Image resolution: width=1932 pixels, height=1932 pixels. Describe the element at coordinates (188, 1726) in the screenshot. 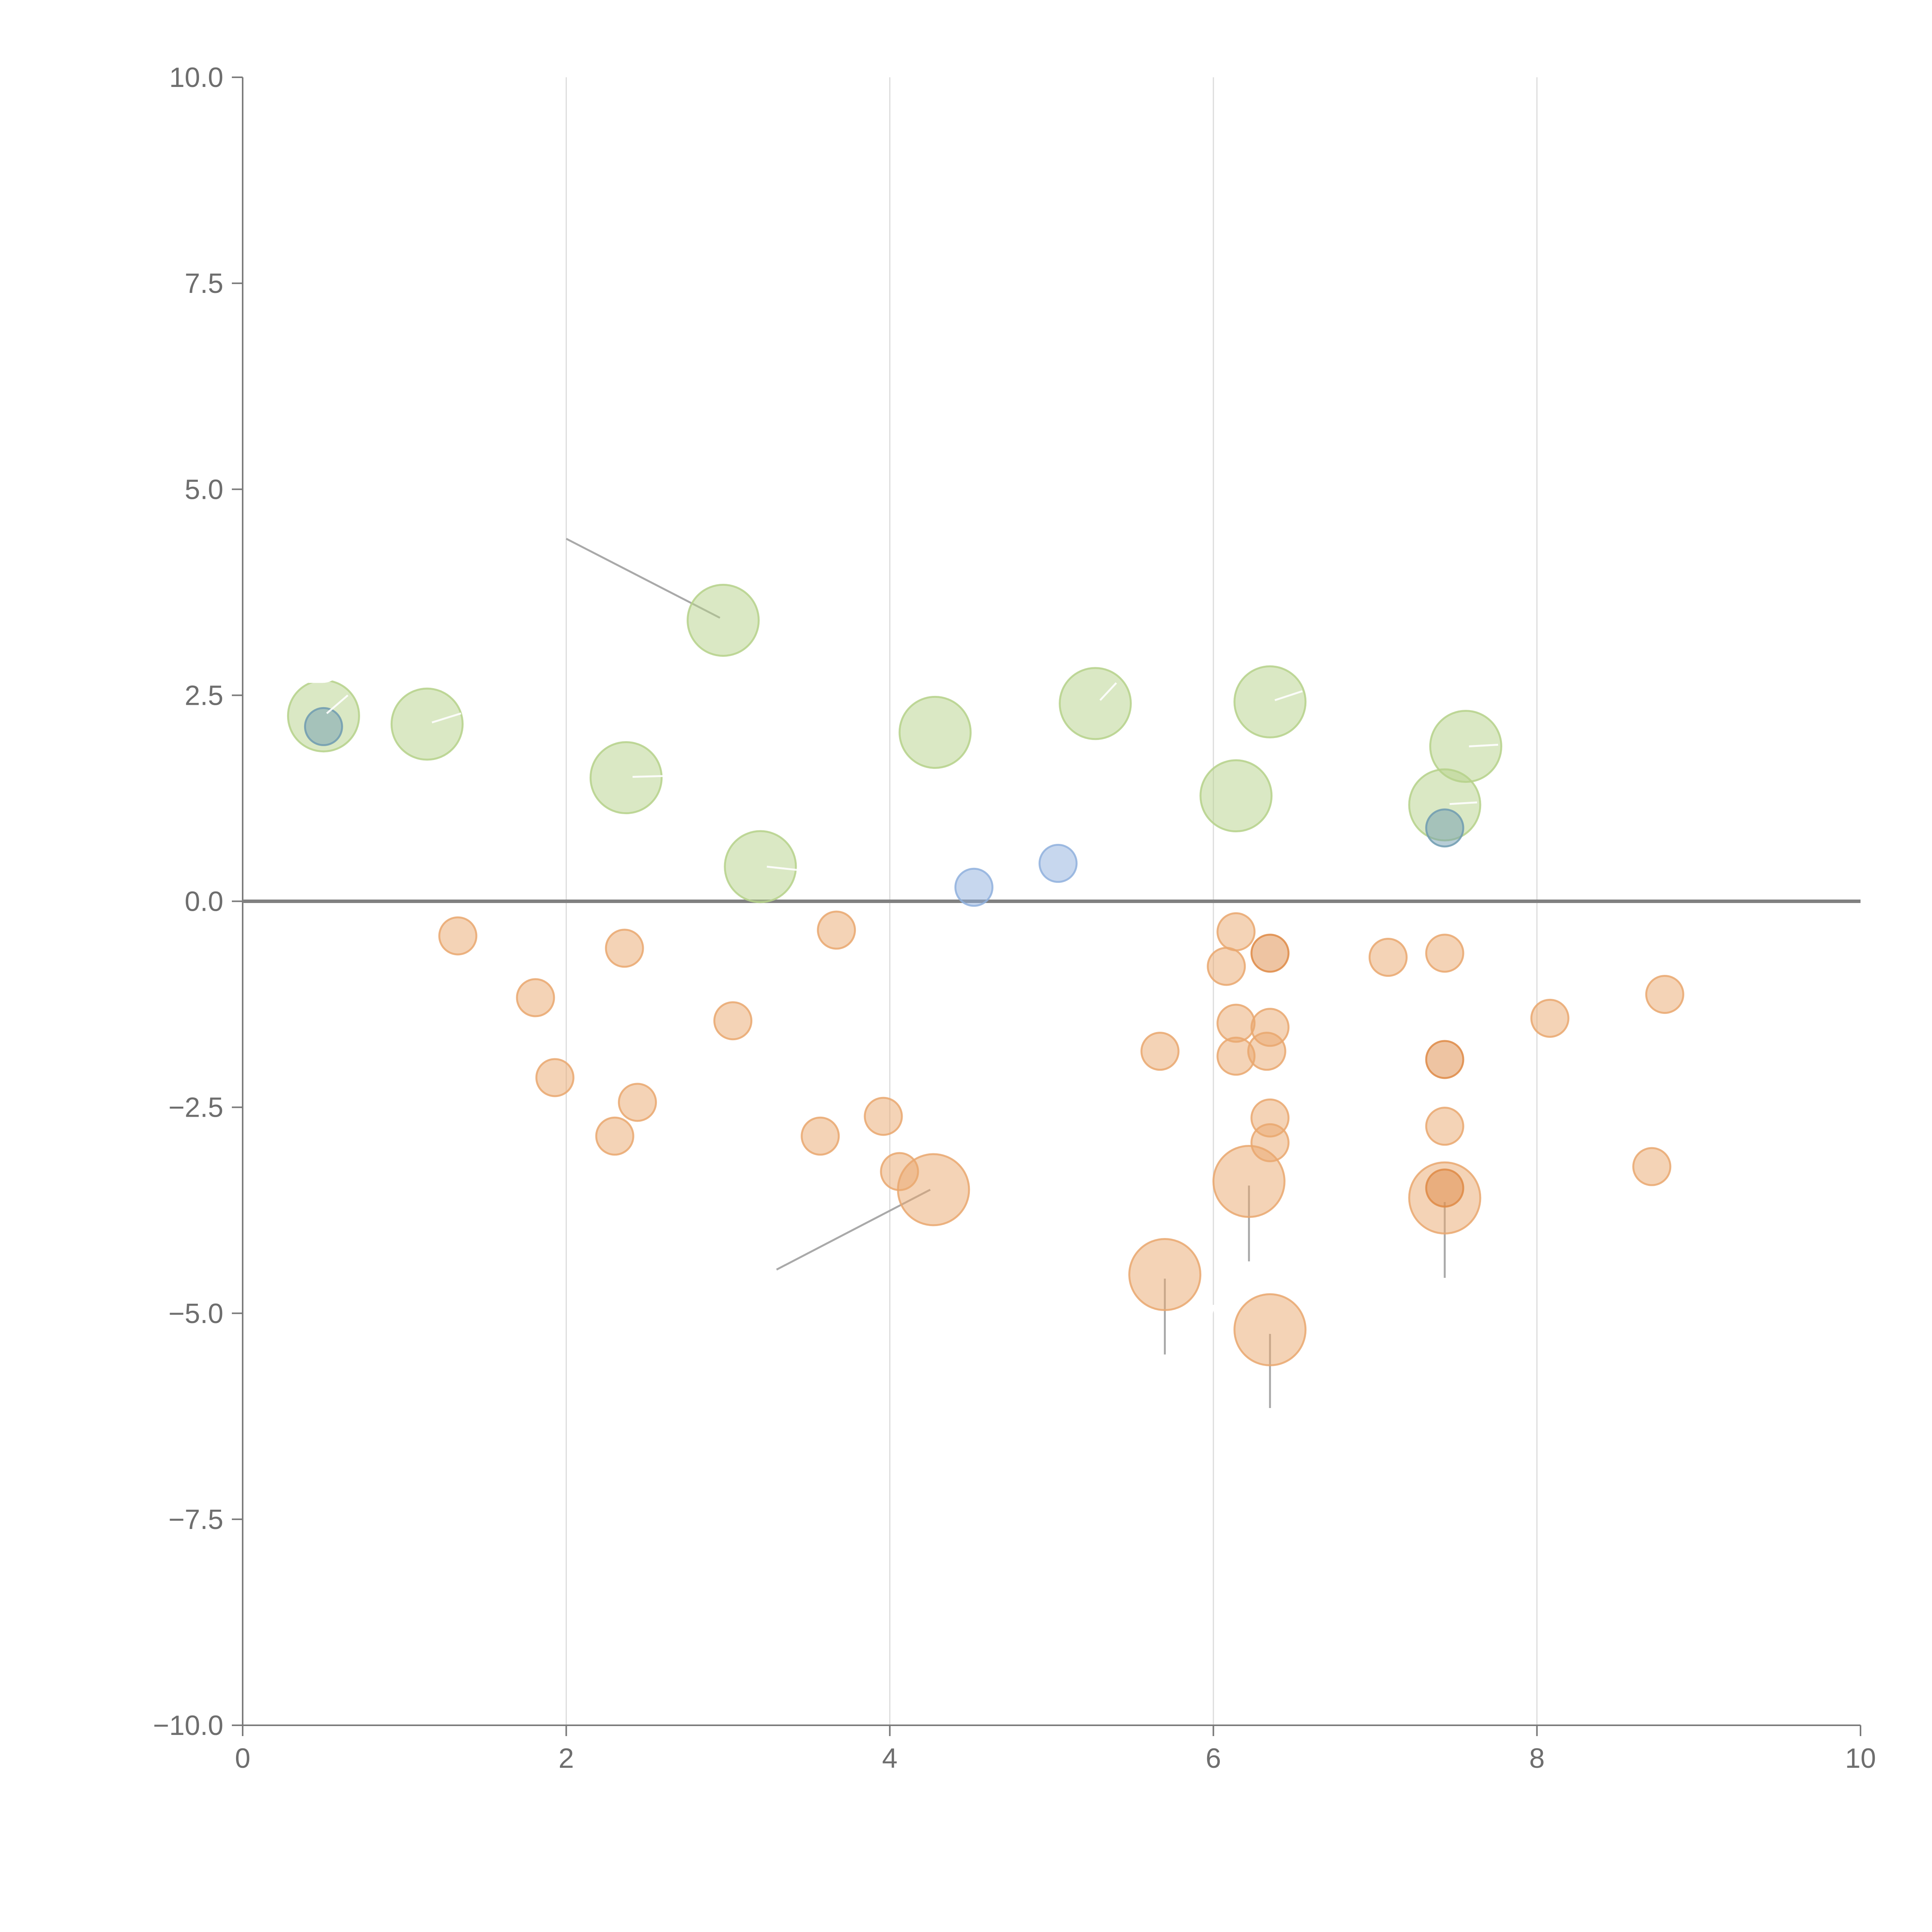

I see `y-tick-label: −10.0` at that location.